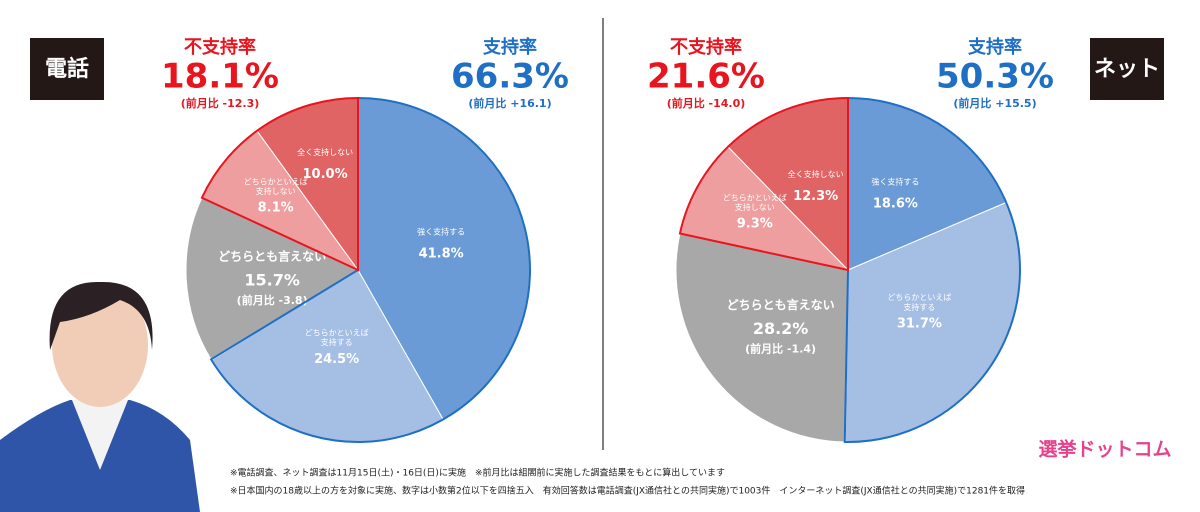 This screenshot has width=1200, height=512. Describe the element at coordinates (1104, 449) in the screenshot. I see `logo: 選挙ドットコム` at that location.